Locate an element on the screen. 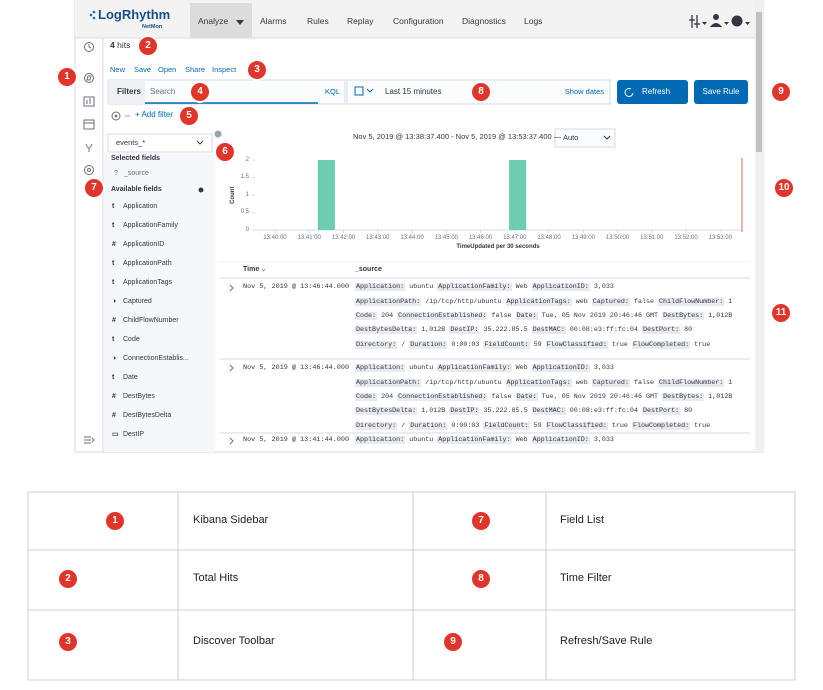 This screenshot has width=823, height=690. nav-caret is located at coordinates (240, 22).